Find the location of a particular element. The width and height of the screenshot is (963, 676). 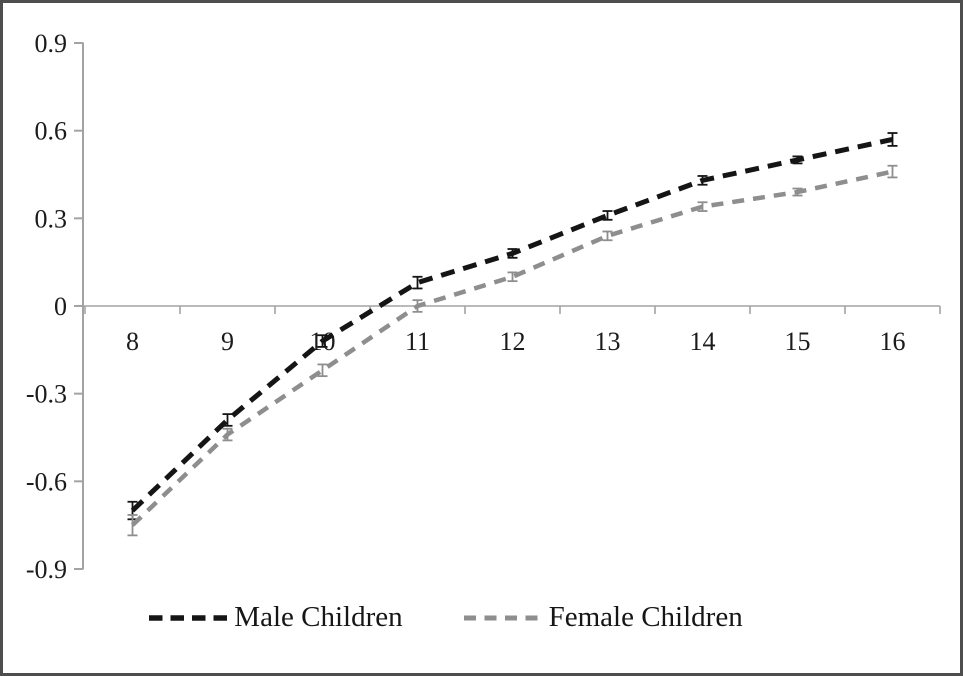

chart-legend: Male Children Female Children is located at coordinates (481, 617).